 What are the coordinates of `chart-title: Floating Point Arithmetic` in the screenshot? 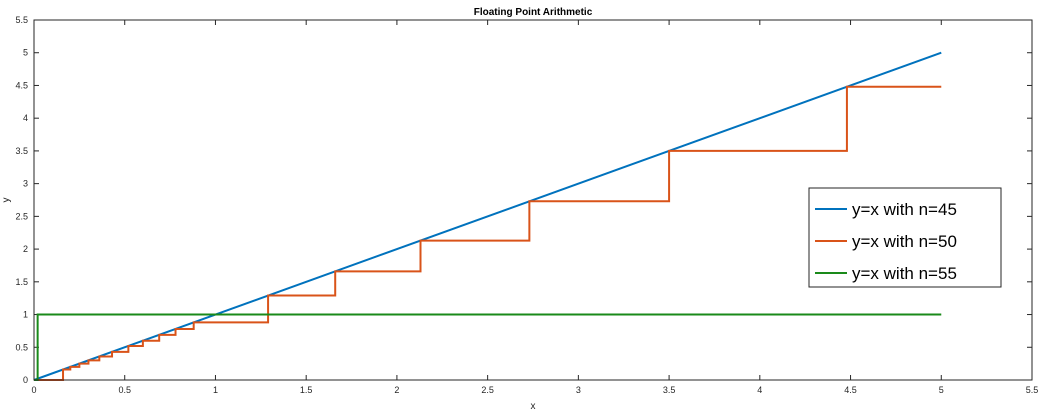 It's located at (533, 12).